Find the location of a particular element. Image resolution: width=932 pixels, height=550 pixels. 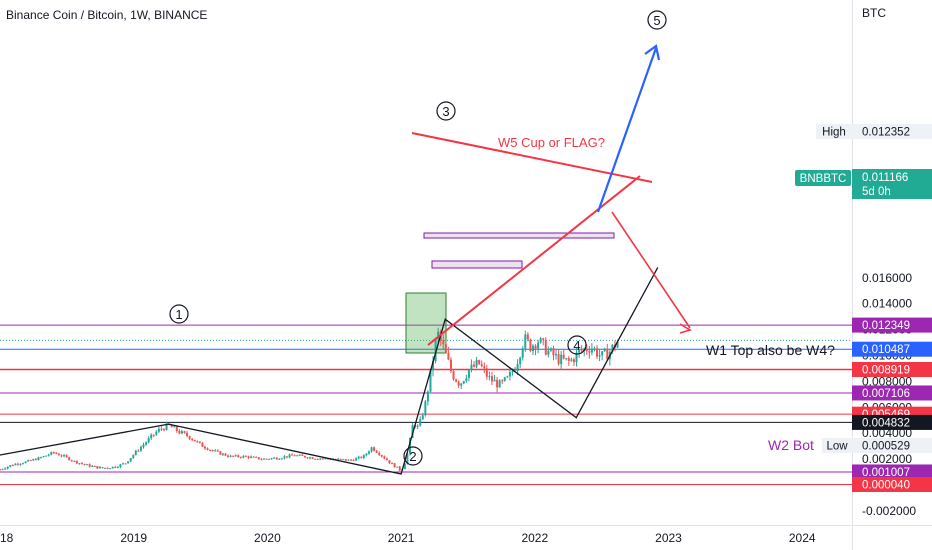

wave-2-marker: 2 is located at coordinates (413, 456).